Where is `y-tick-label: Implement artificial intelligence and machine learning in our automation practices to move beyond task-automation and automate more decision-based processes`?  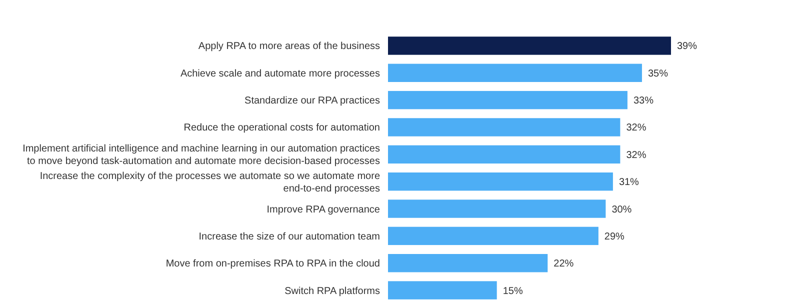 y-tick-label: Implement artificial intelligence and machine learning in our automation practices to move beyond task-automation and automate more decision-based processes is located at coordinates (201, 156).